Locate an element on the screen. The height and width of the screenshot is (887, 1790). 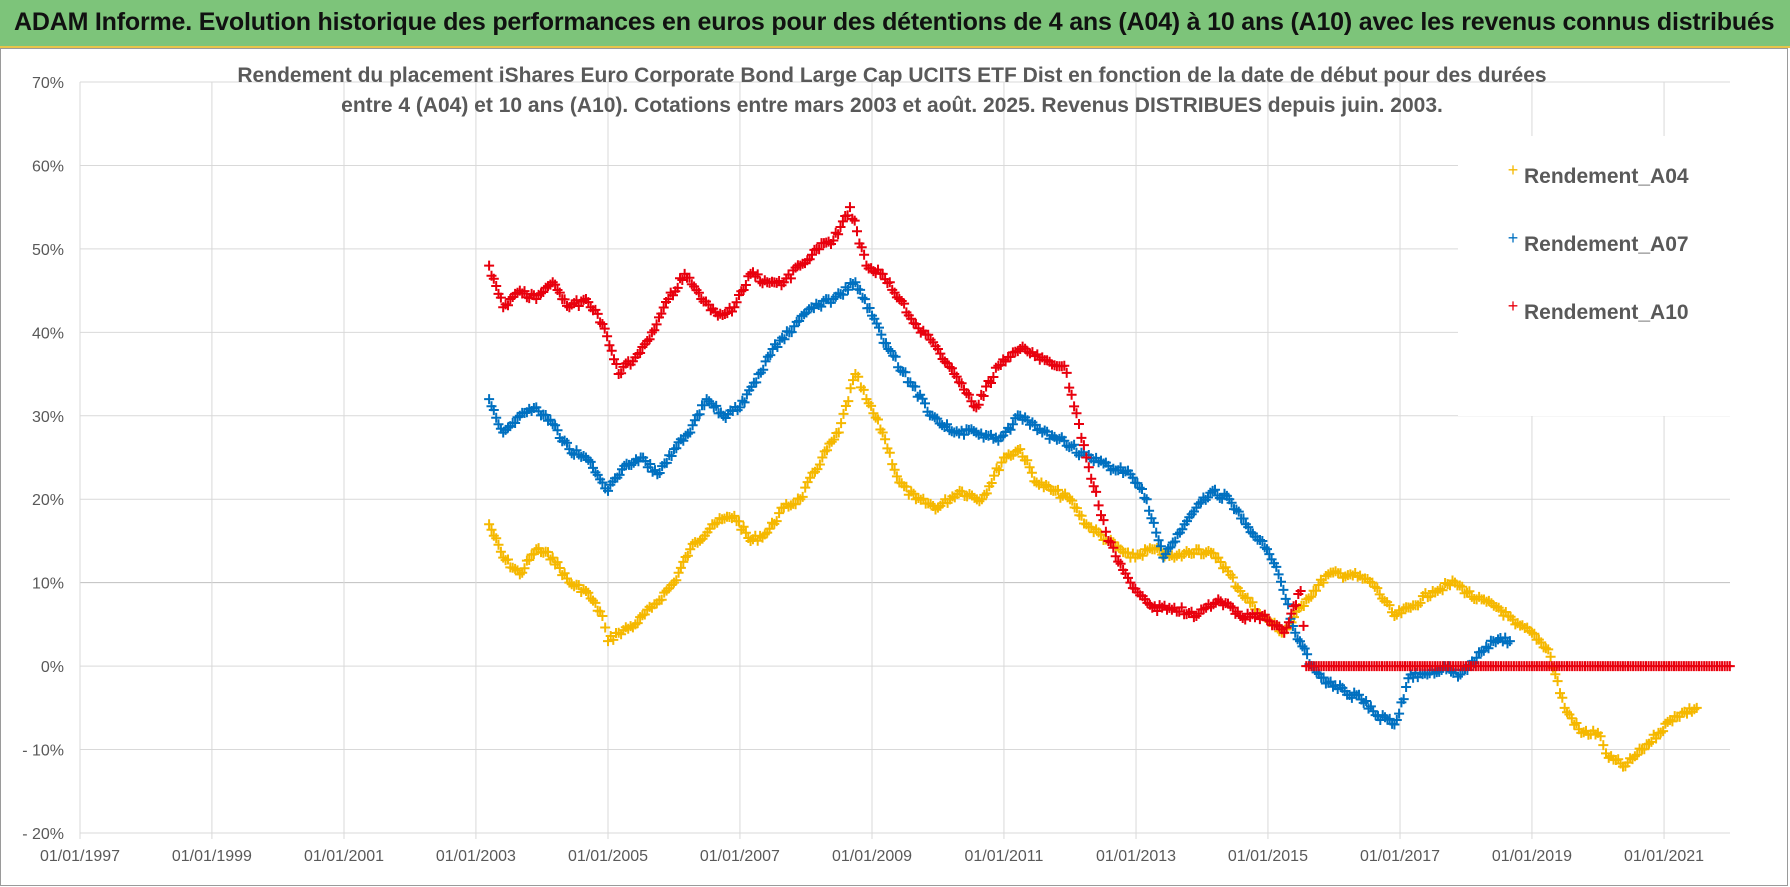
y-tick-label: 50% is located at coordinates (48, 250).